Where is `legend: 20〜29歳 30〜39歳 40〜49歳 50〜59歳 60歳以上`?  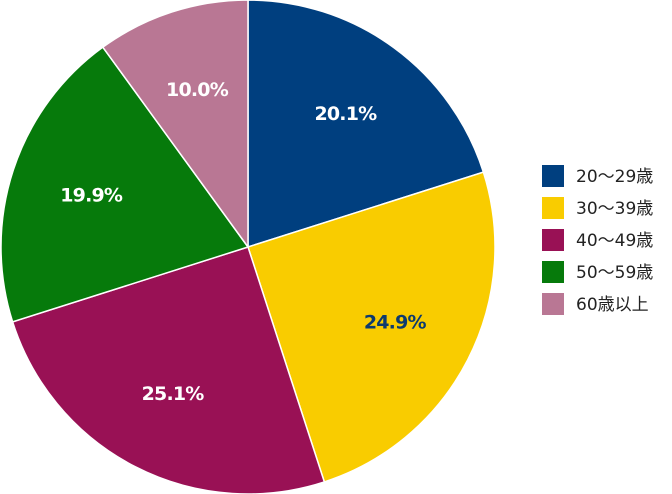
legend: 20〜29歳 30〜39歳 40〜49歳 50〜59歳 60歳以上 is located at coordinates (597, 240).